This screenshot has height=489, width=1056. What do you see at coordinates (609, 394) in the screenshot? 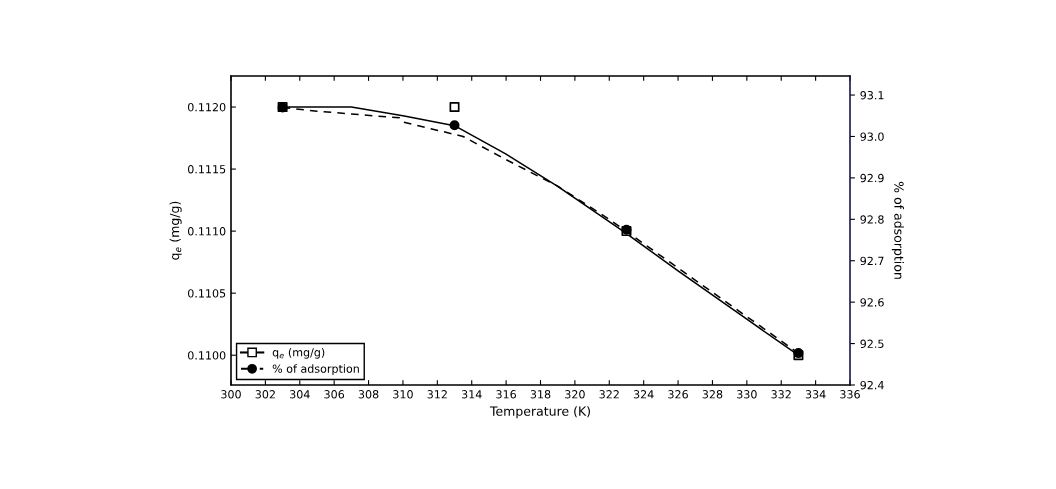
I see `x-tick-label: 322` at bounding box center [609, 394].